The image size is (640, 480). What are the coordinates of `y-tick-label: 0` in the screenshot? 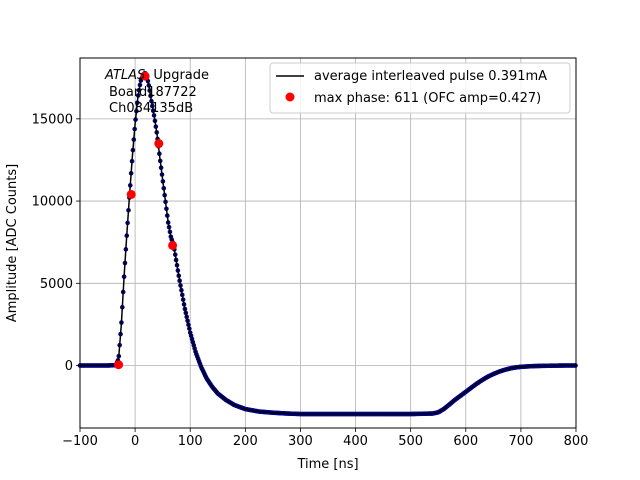 It's located at (69, 366).